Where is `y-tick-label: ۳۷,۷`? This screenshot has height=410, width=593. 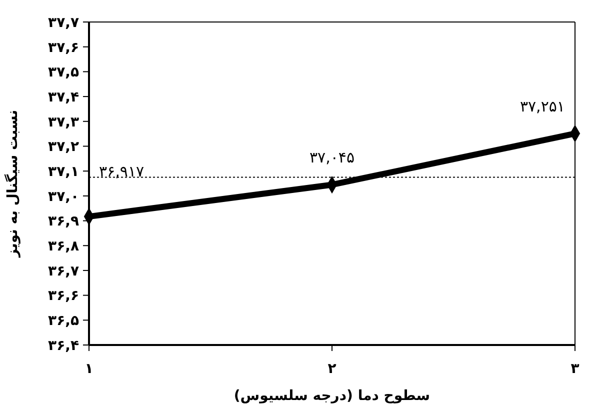 y-tick-label: ۳۷,۷ is located at coordinates (64, 22).